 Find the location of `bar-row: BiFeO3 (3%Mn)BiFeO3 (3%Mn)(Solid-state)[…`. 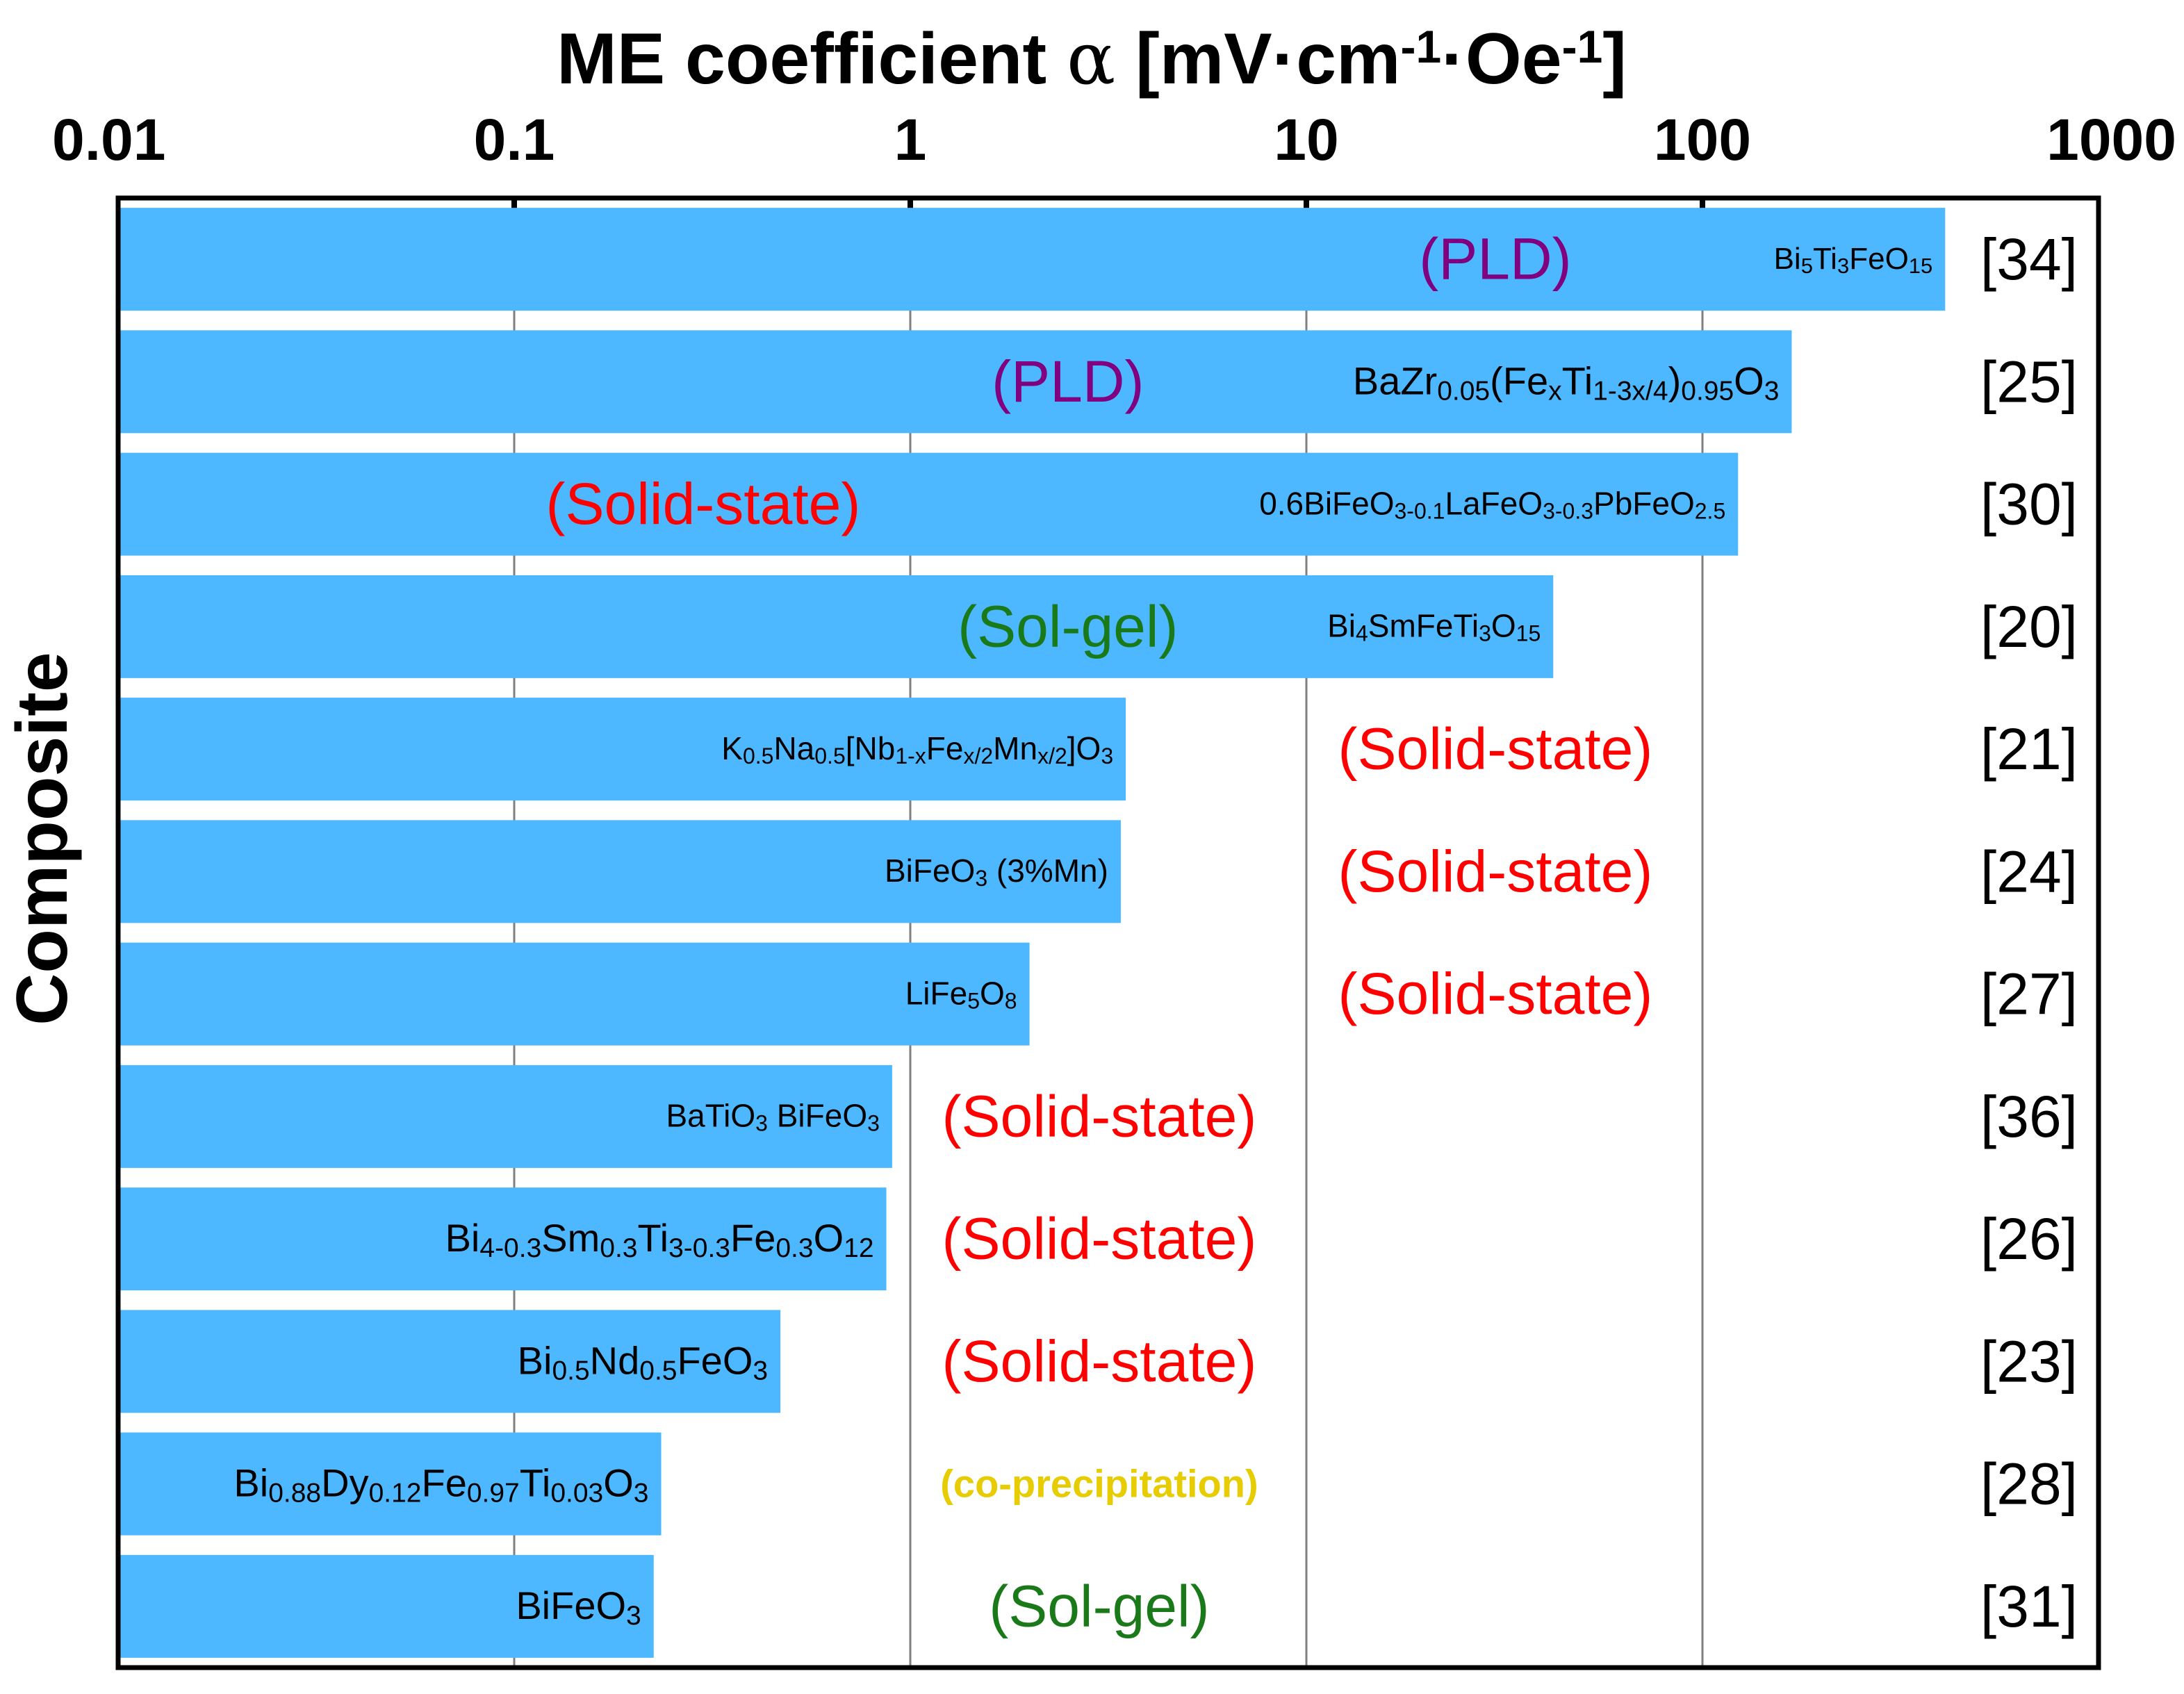

bar-row: BiFeO3 (3%Mn)BiFeO3 (3%Mn)(Solid-state)[… is located at coordinates (1098, 871).